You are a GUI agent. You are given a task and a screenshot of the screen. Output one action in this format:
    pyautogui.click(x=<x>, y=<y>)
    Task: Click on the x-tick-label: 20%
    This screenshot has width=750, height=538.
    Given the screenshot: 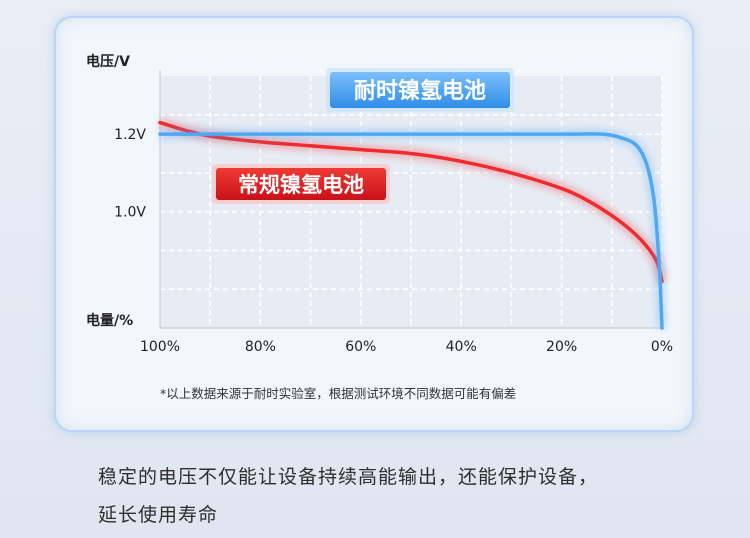 What is the action you would take?
    pyautogui.click(x=561, y=347)
    